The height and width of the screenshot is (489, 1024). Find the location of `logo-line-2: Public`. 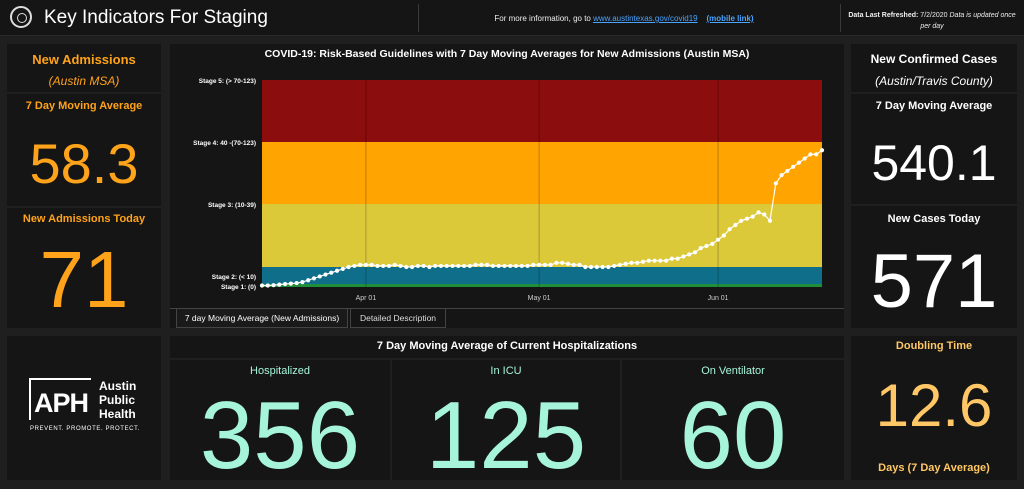

logo-line-2: Public is located at coordinates (117, 400).